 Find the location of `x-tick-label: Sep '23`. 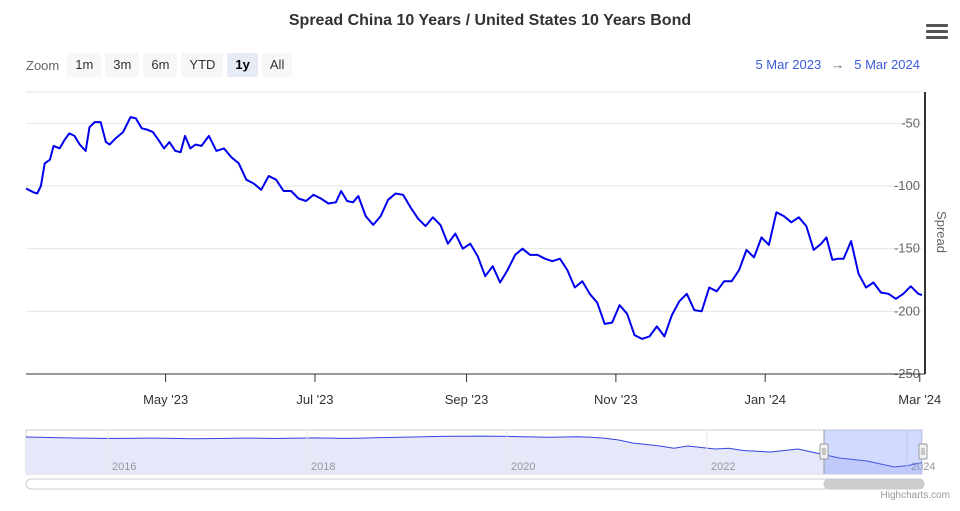

x-tick-label: Sep '23 is located at coordinates (467, 399).